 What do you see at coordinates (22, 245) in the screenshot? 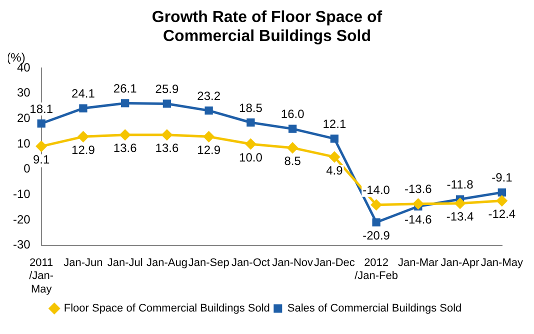
I see `y-tick-label: -30` at bounding box center [22, 245].